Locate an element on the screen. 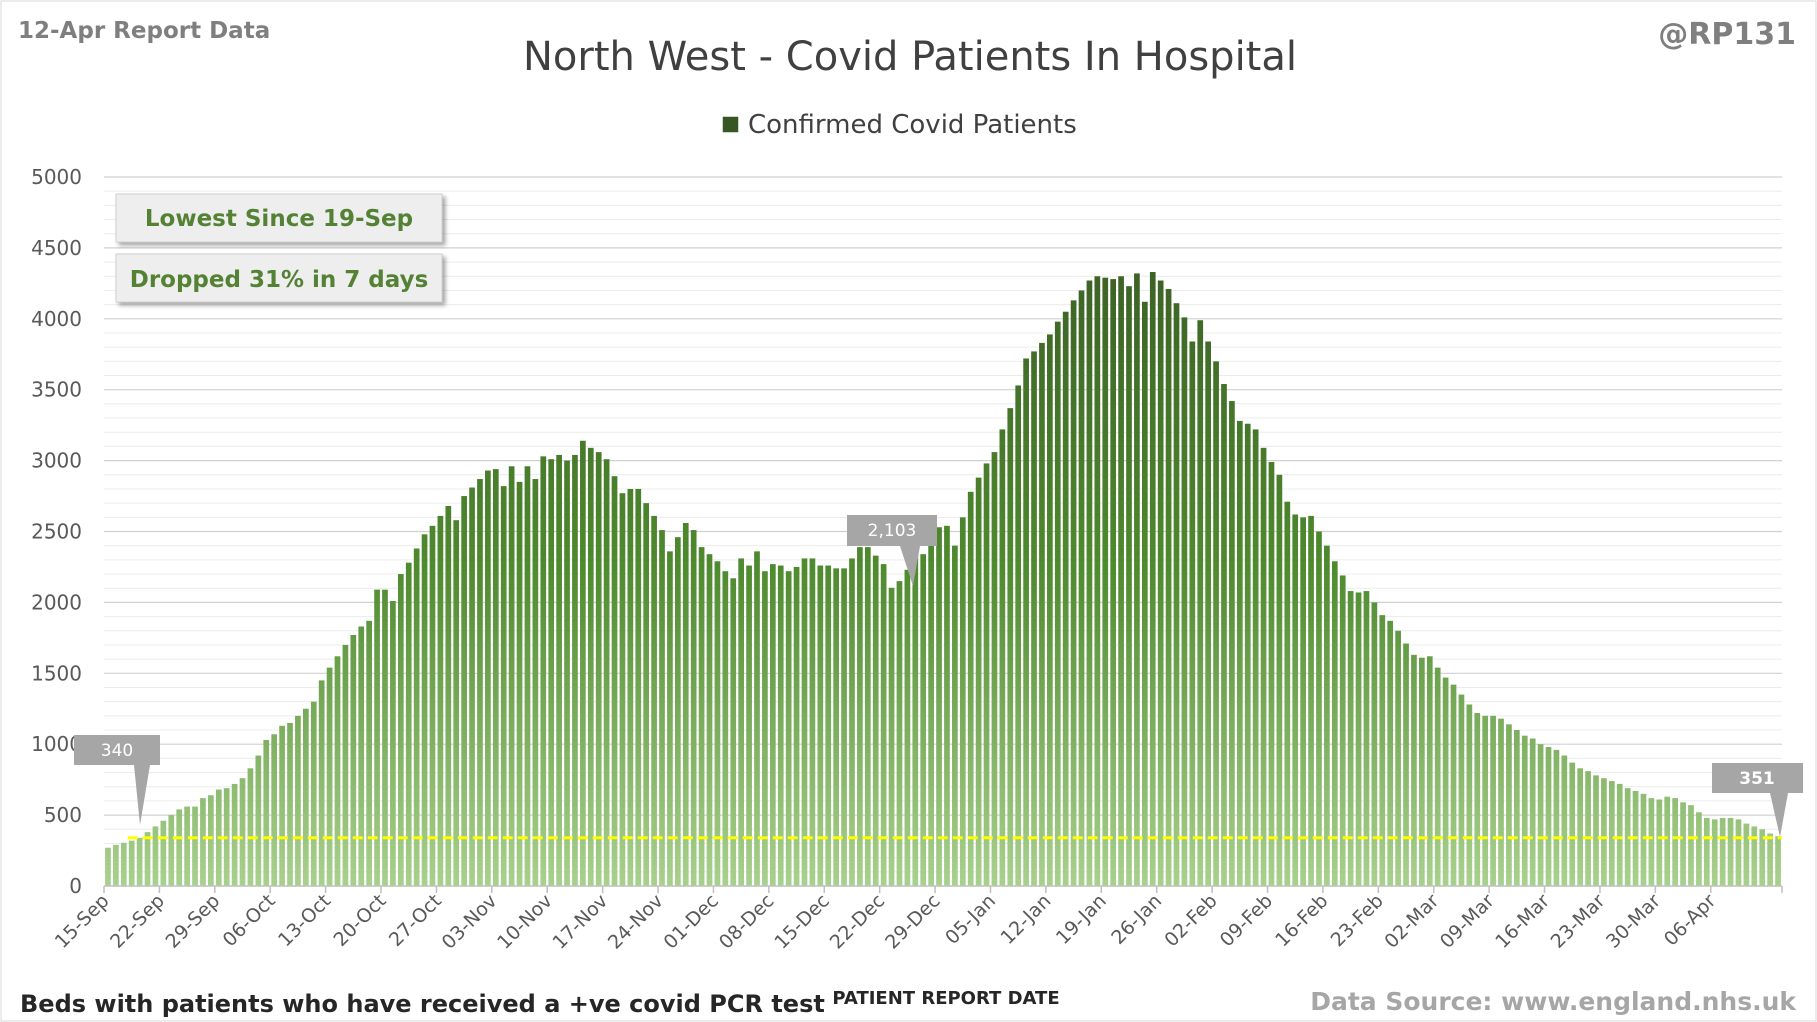 The height and width of the screenshot is (1022, 1817). legend-label: Confirmed Covid Patients is located at coordinates (912, 125).